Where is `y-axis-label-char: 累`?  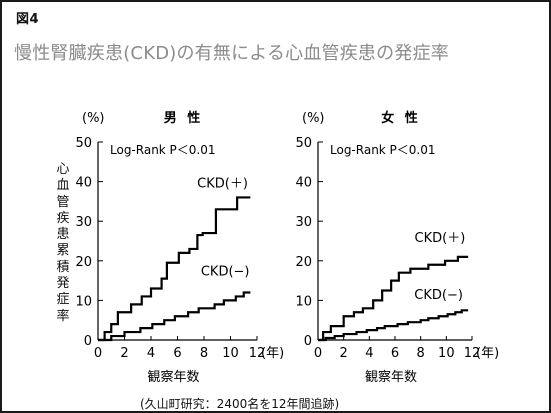
y-axis-label-char: 累 is located at coordinates (63, 251).